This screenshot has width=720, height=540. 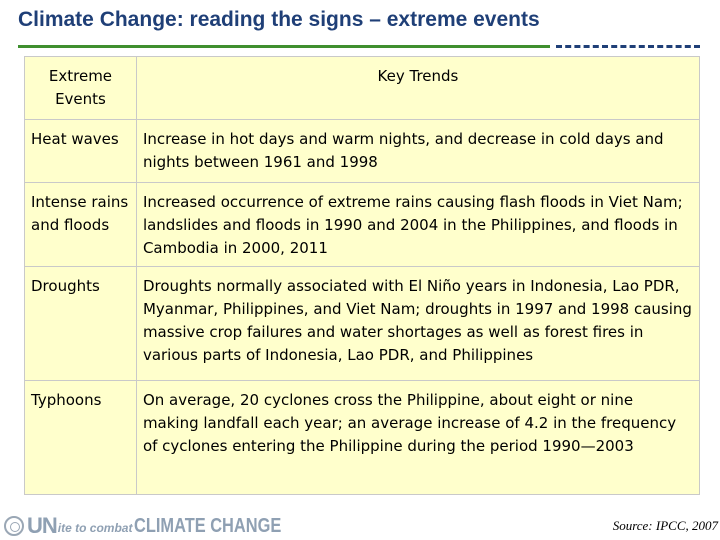 I want to click on event-cell: Heat waves, so click(x=80, y=151).